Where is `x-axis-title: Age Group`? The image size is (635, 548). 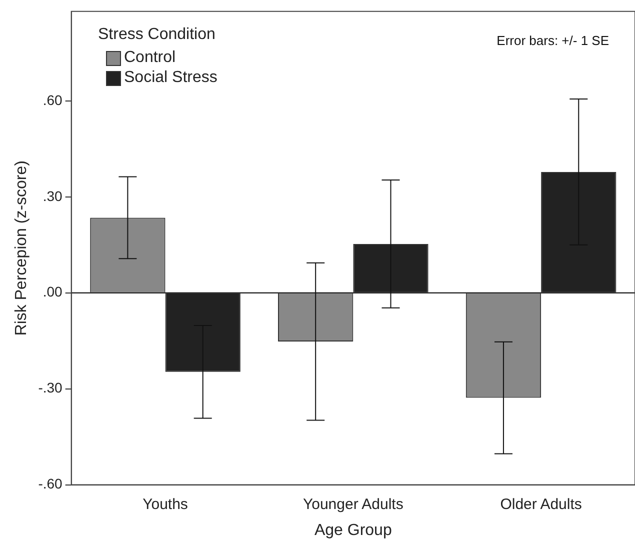 x-axis-title: Age Group is located at coordinates (353, 530).